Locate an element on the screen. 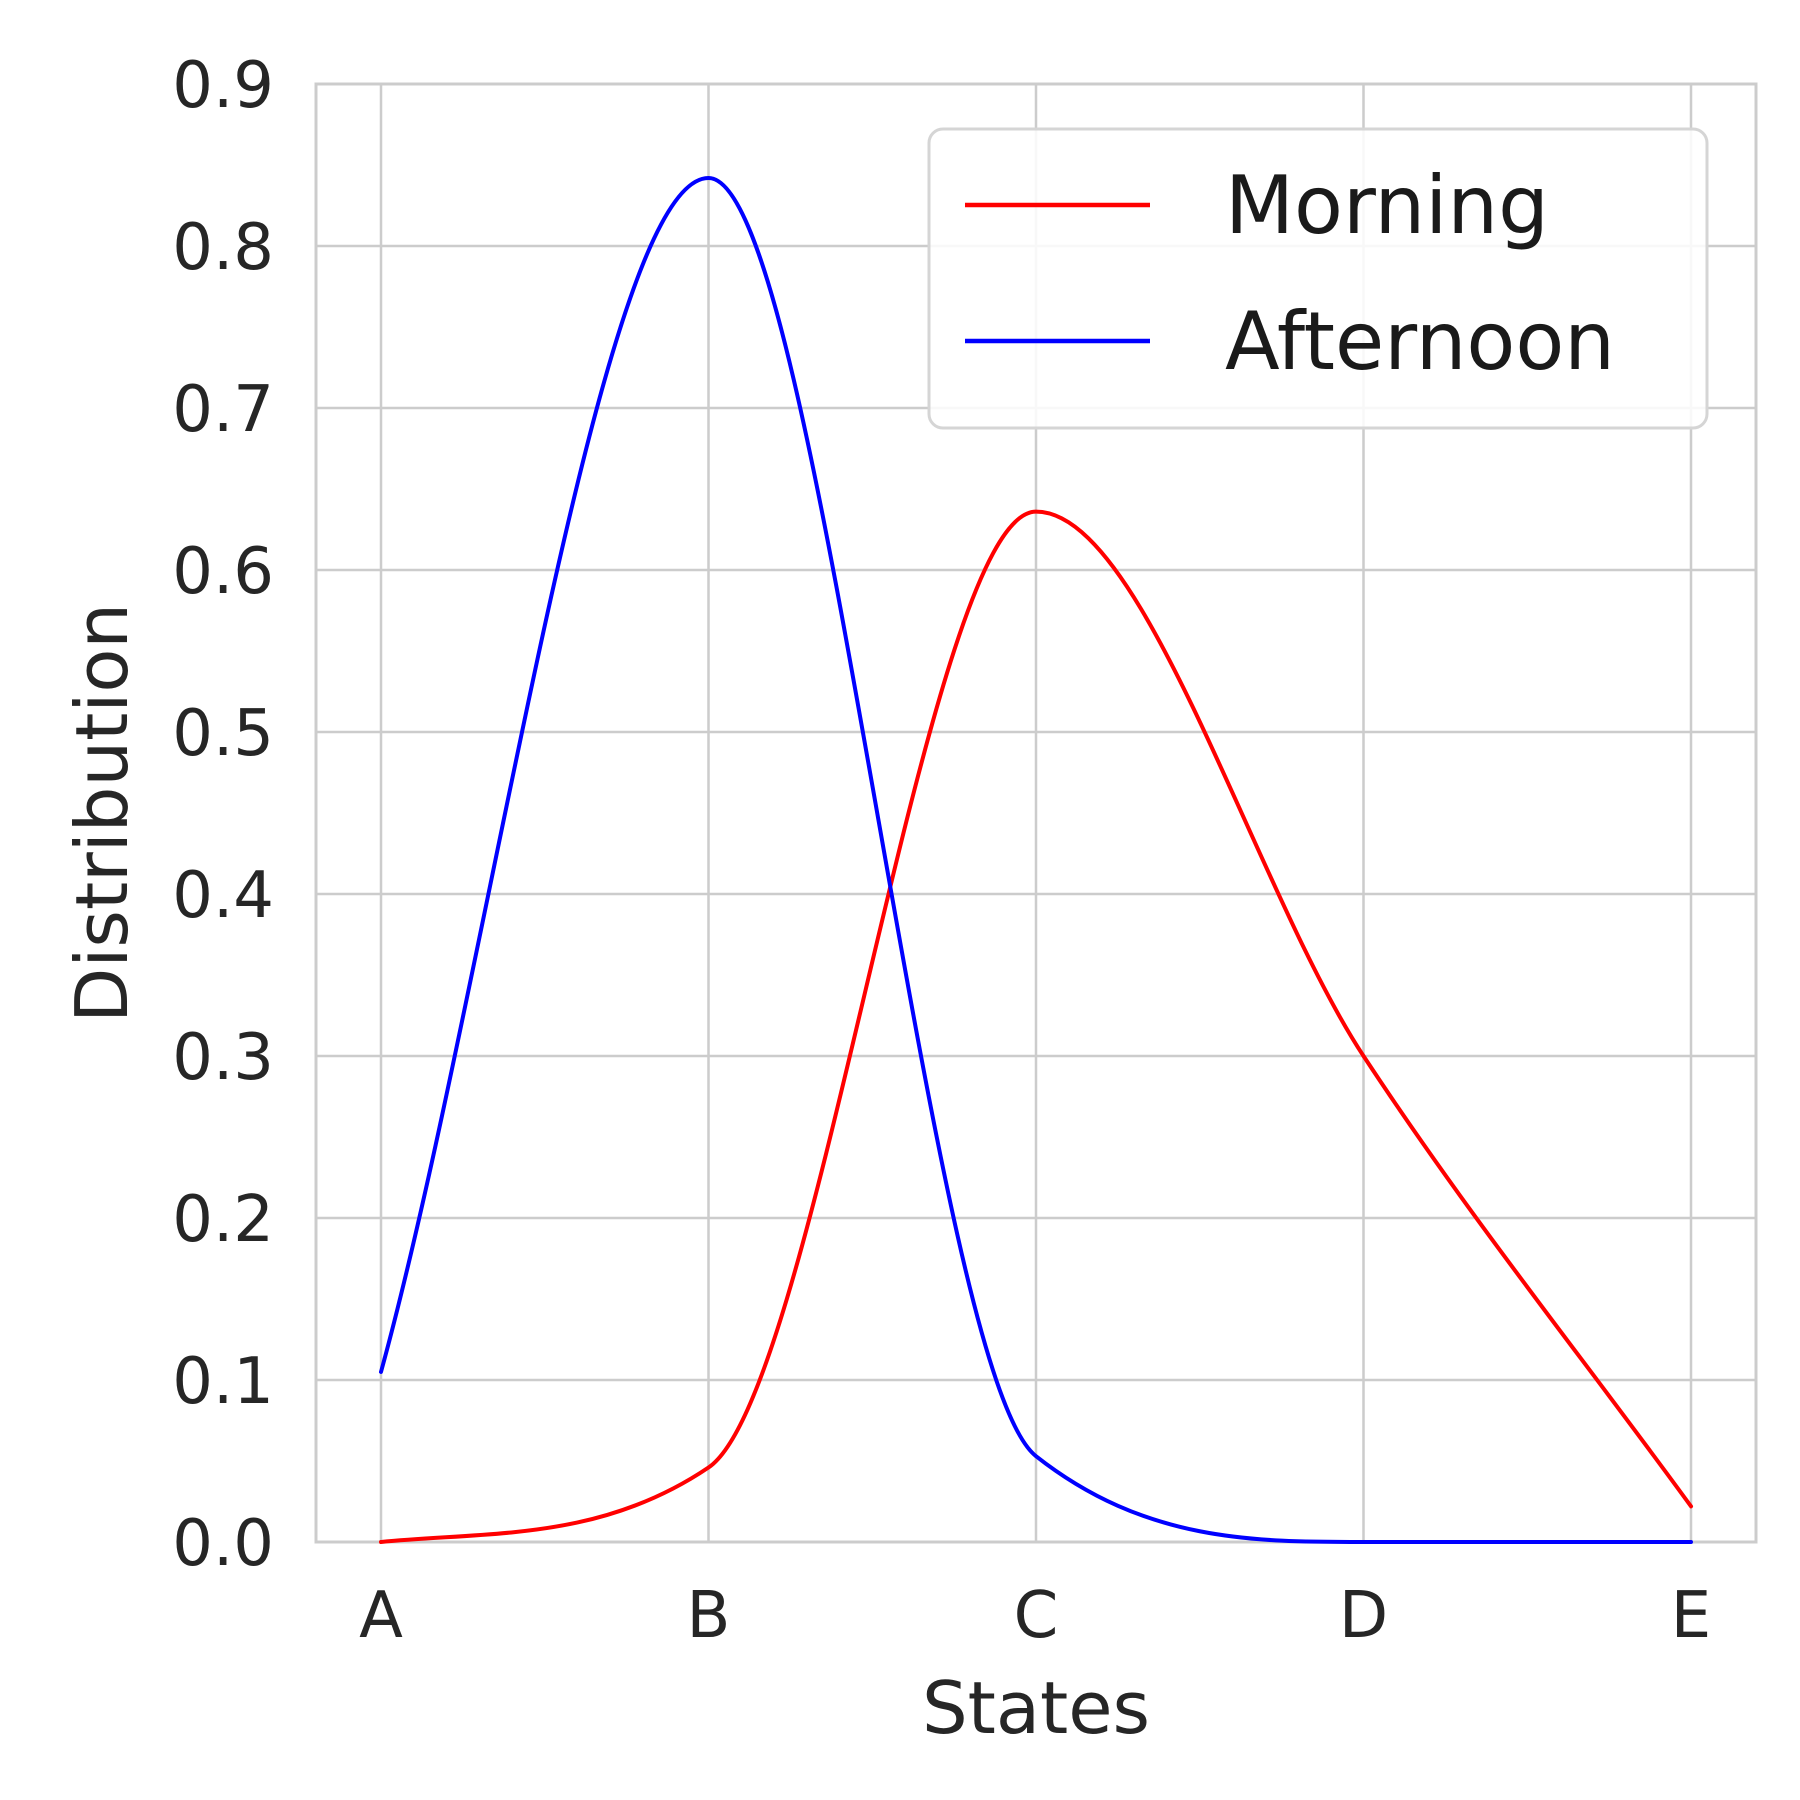  y-tick-label: 0.1 is located at coordinates (223, 1382).